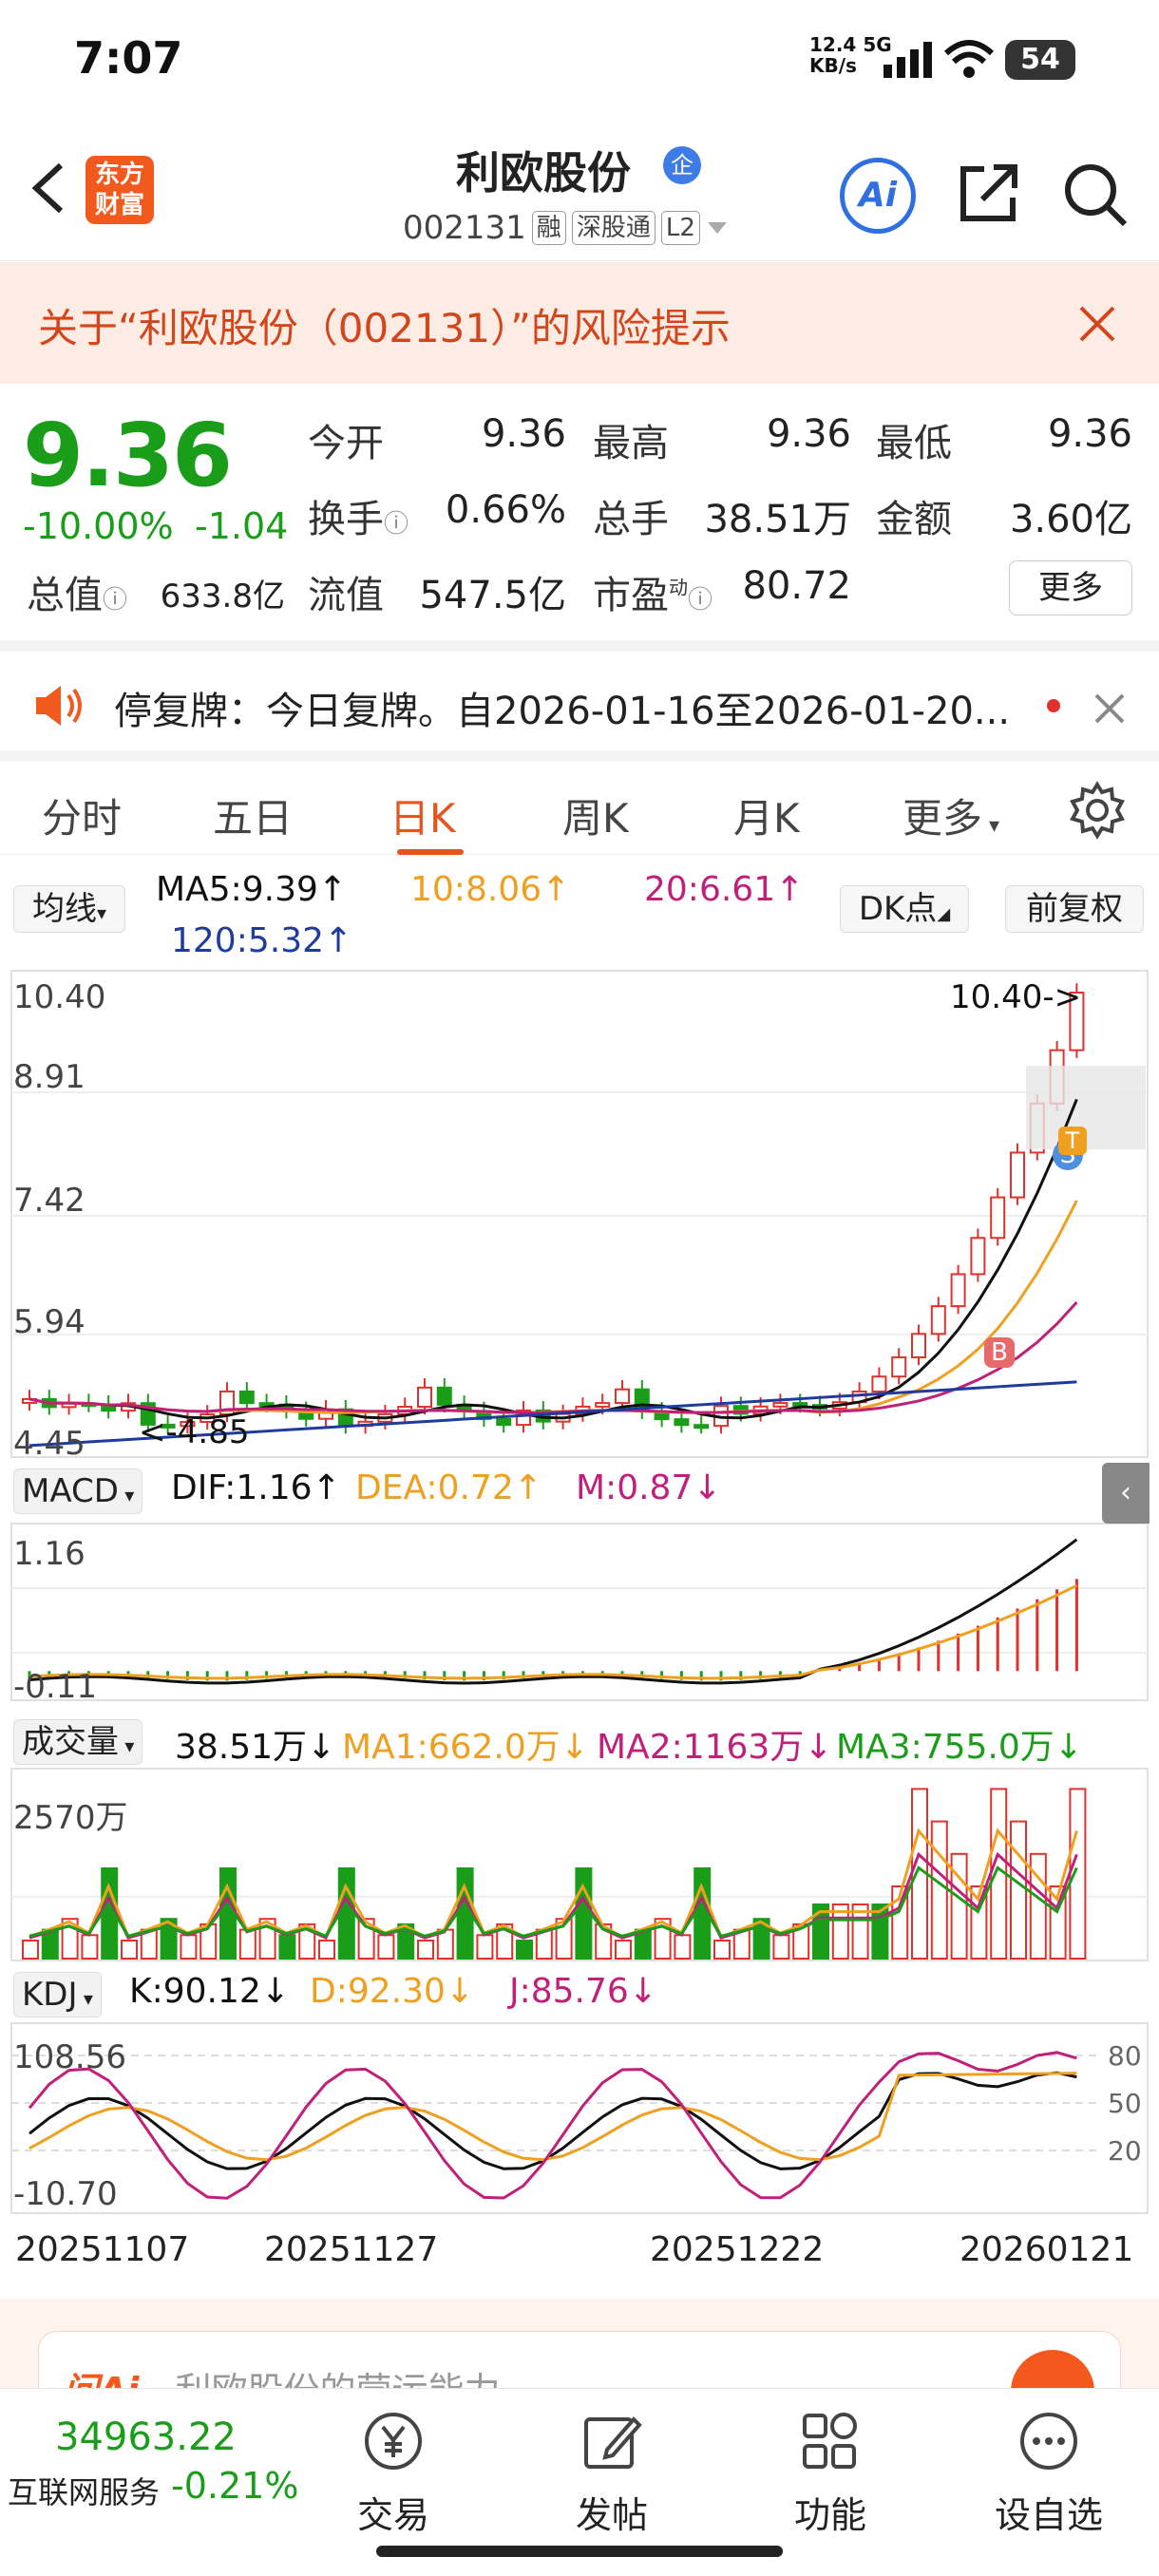  What do you see at coordinates (1070, 588) in the screenshot?
I see `more-quote-button: 更多` at bounding box center [1070, 588].